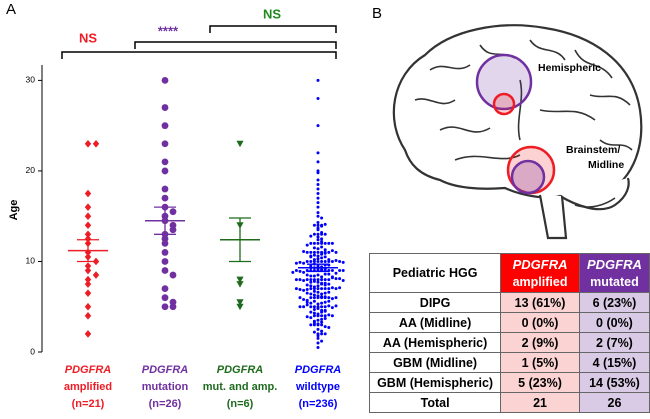  What do you see at coordinates (435, 362) in the screenshot?
I see `cell-text: GBM (Midline)` at bounding box center [435, 362].